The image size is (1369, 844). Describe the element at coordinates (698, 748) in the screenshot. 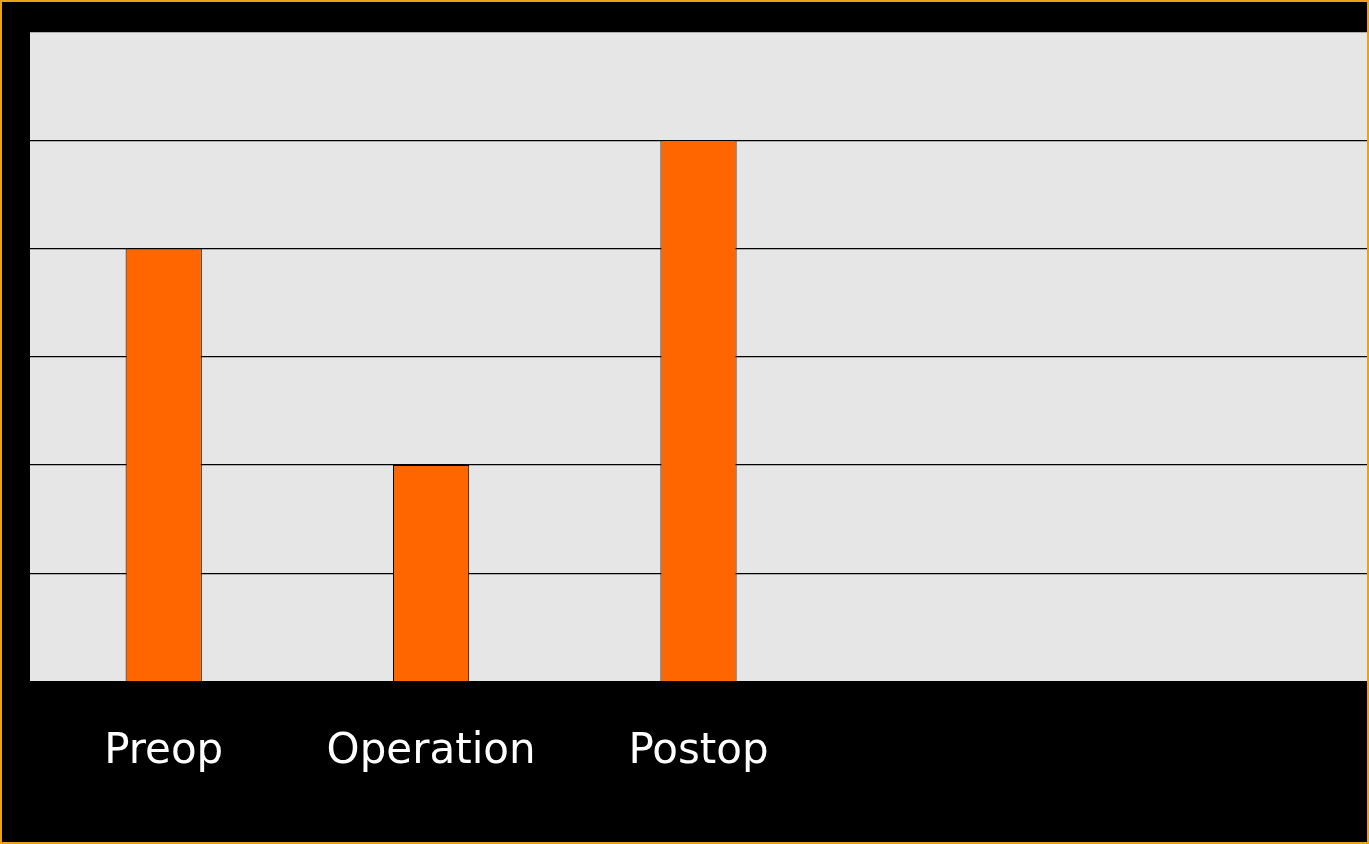

I see `x-tick-label: Postop` at that location.